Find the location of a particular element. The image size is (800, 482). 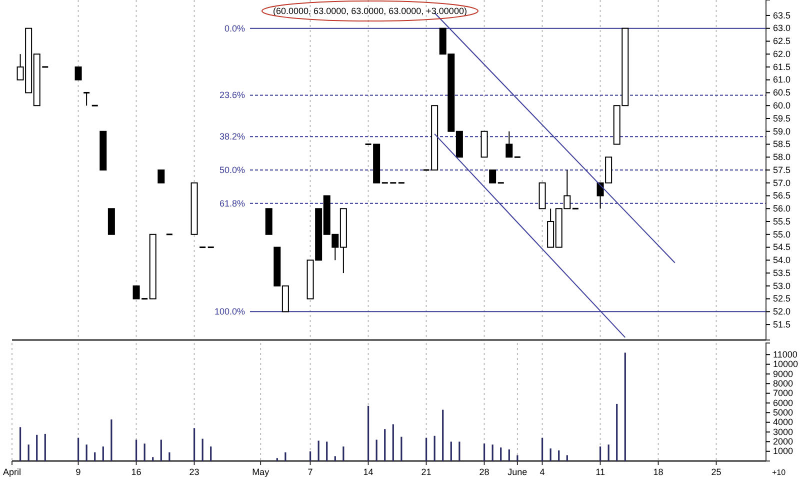

x-tick-label: June is located at coordinates (518, 472).